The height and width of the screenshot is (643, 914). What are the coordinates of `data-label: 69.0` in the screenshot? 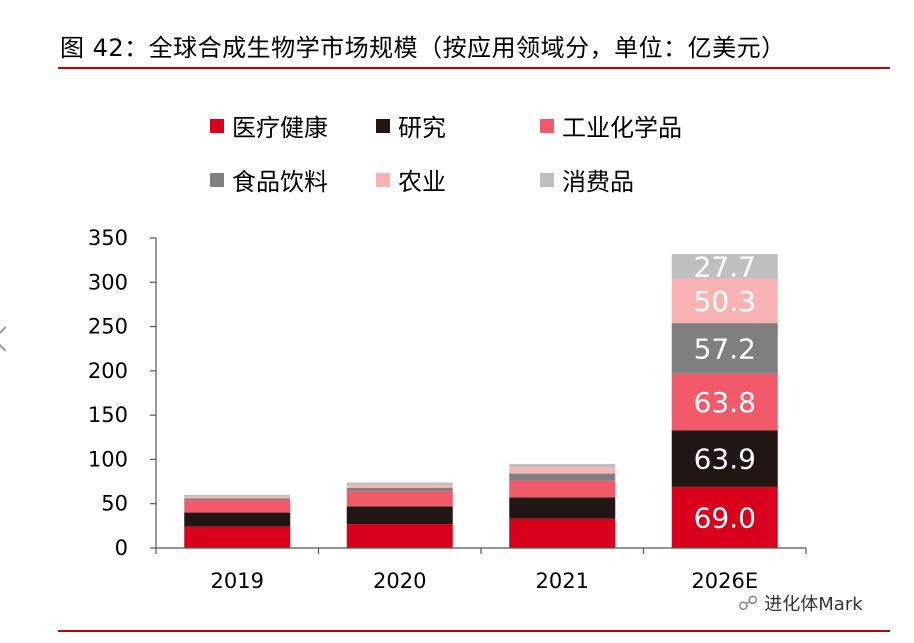 It's located at (725, 517).